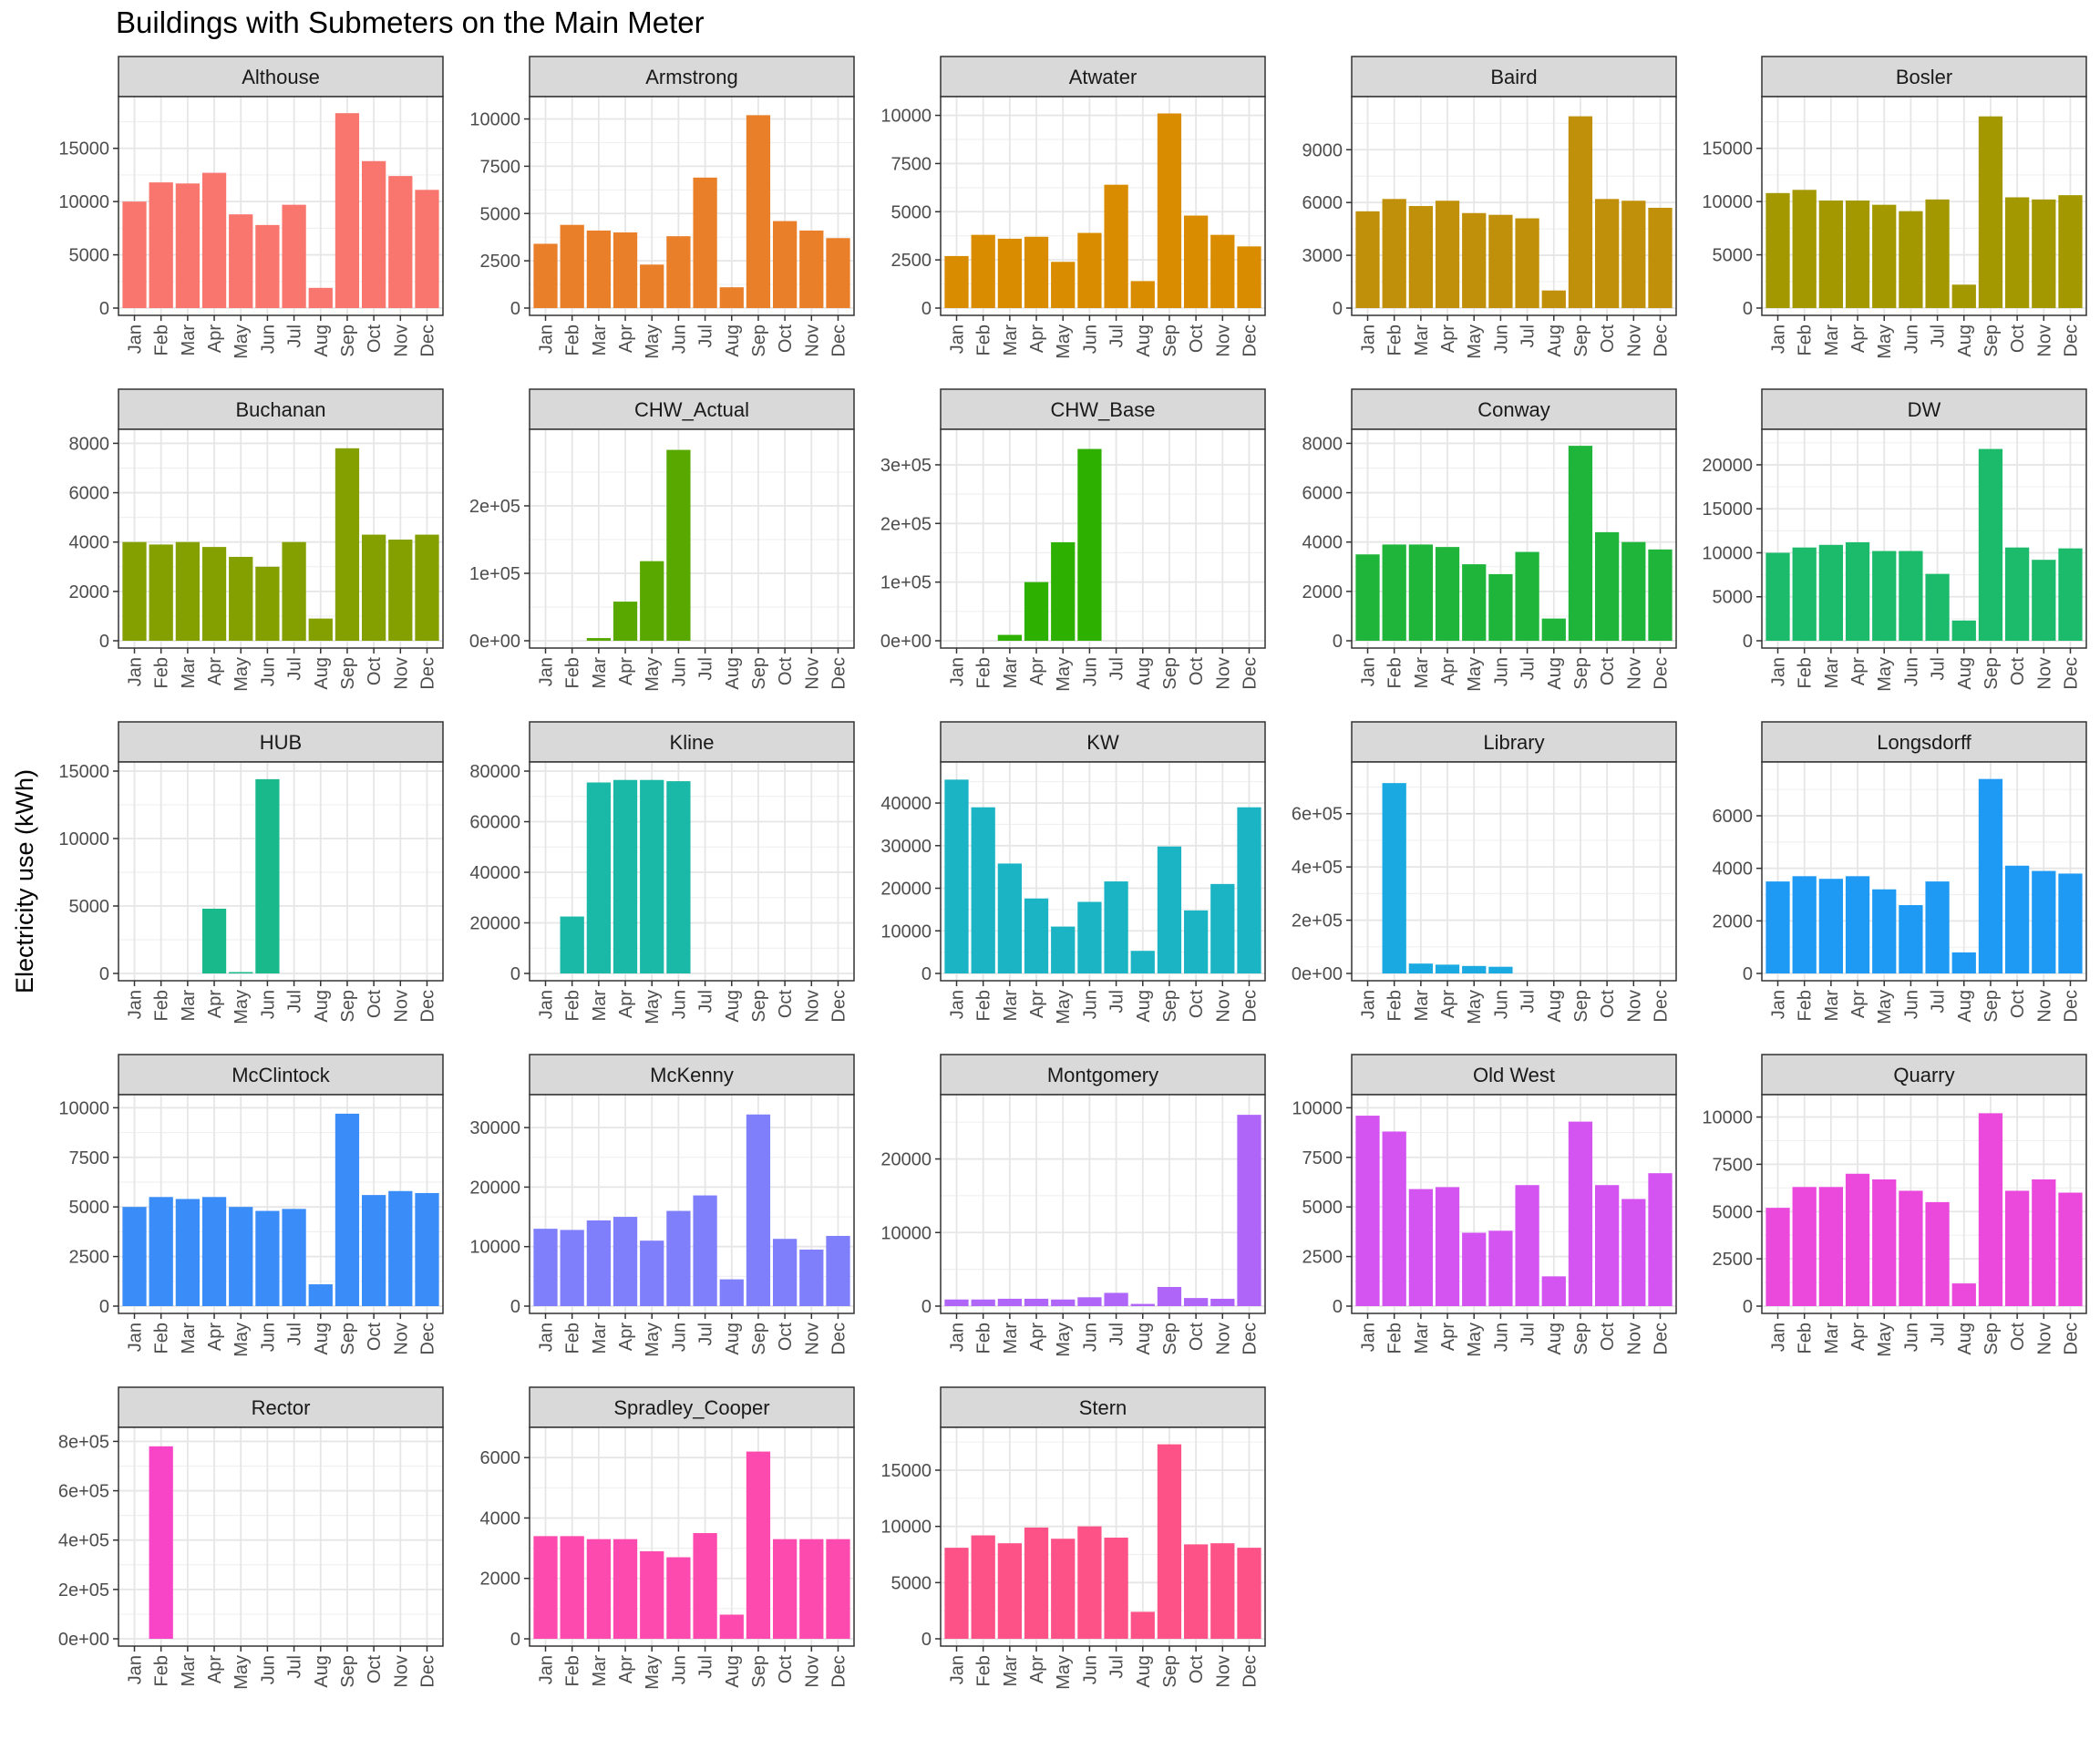  What do you see at coordinates (1858, 254) in the screenshot?
I see `bar-bosler-apr` at bounding box center [1858, 254].